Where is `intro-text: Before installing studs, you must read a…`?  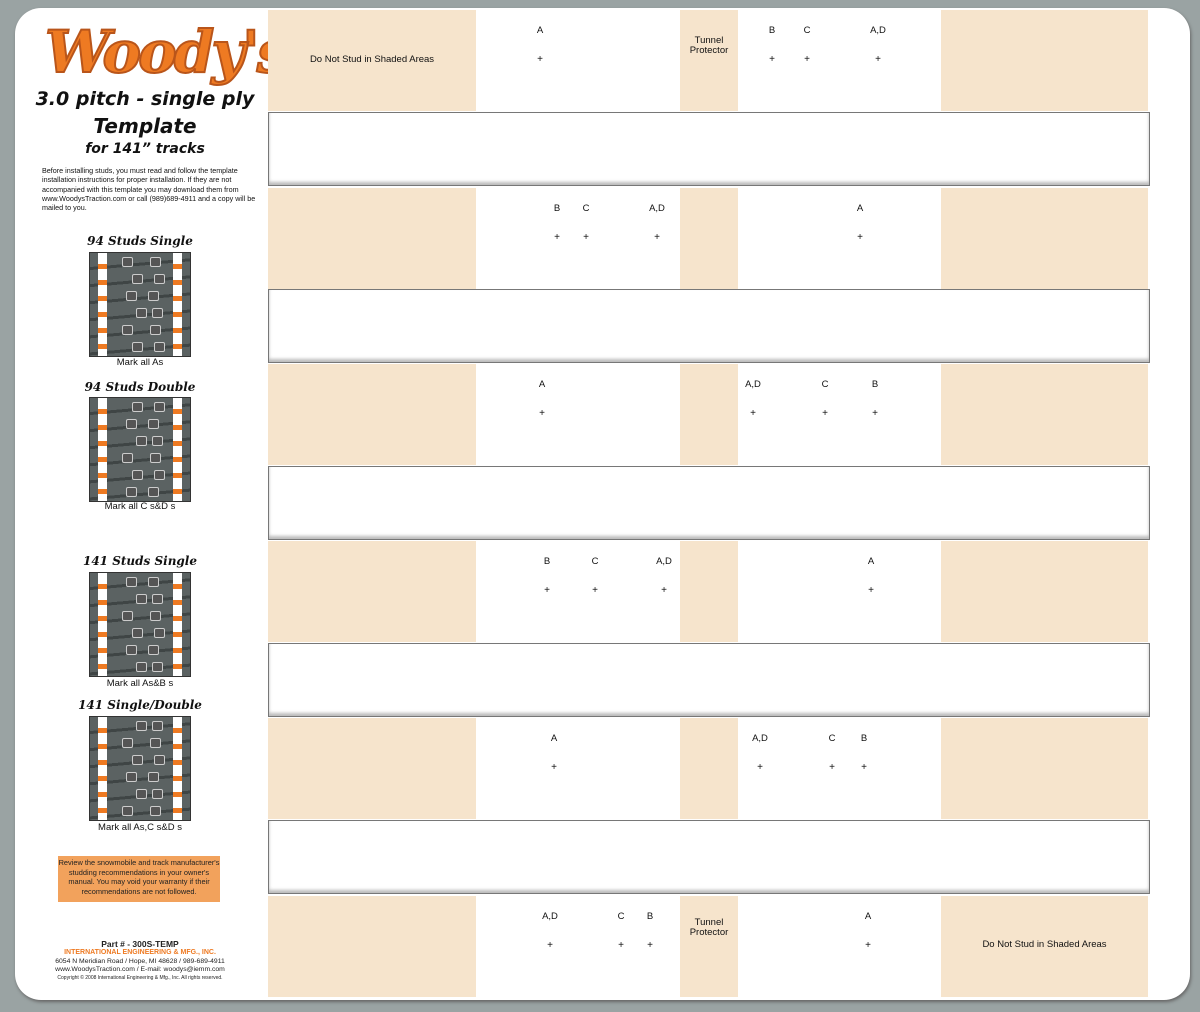
intro-text: Before installing studs, you must read a… is located at coordinates (149, 189).